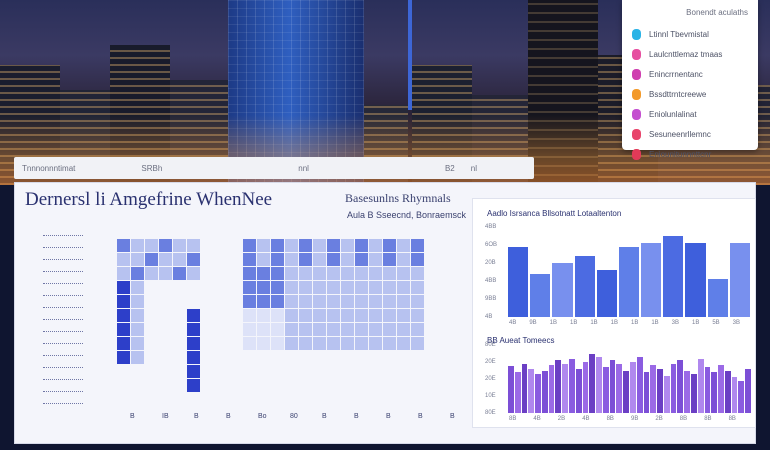 The image size is (770, 450). Describe the element at coordinates (152, 168) in the screenshot. I see `caption-item: SRBh` at that location.